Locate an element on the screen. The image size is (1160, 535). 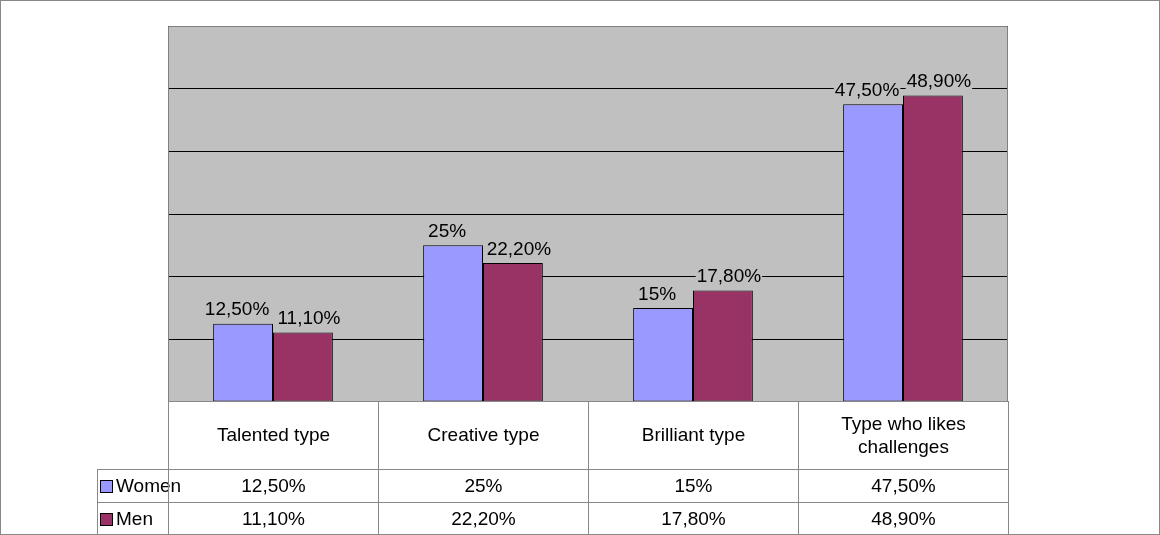
text: 47,50% is located at coordinates (867, 90).